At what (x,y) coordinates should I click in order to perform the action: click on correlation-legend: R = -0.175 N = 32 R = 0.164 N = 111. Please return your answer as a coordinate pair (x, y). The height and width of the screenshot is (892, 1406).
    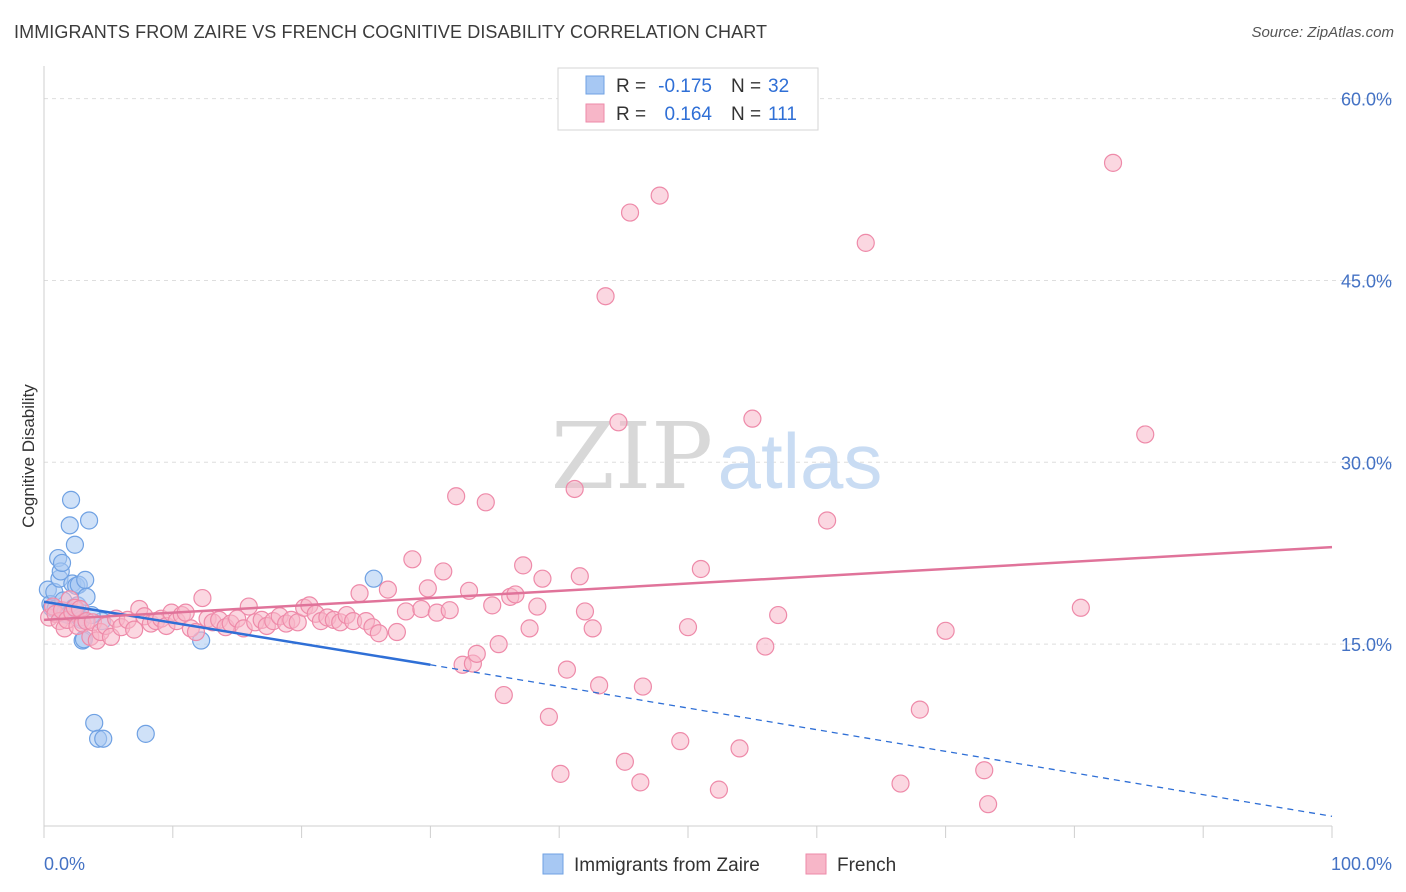
    Looking at the image, I should click on (688, 99).